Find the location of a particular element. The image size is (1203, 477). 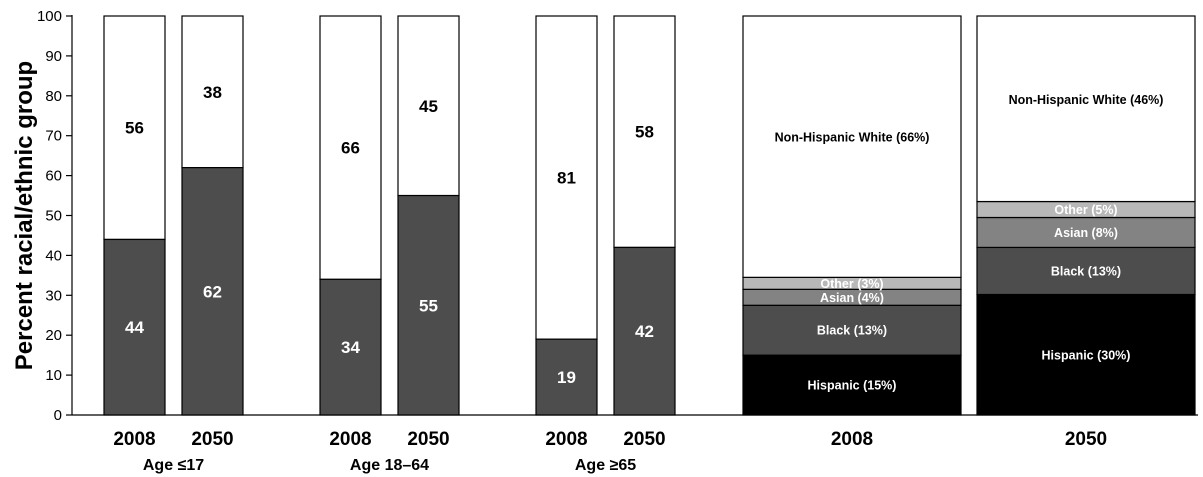

data-label-minority: 55 is located at coordinates (428, 305).